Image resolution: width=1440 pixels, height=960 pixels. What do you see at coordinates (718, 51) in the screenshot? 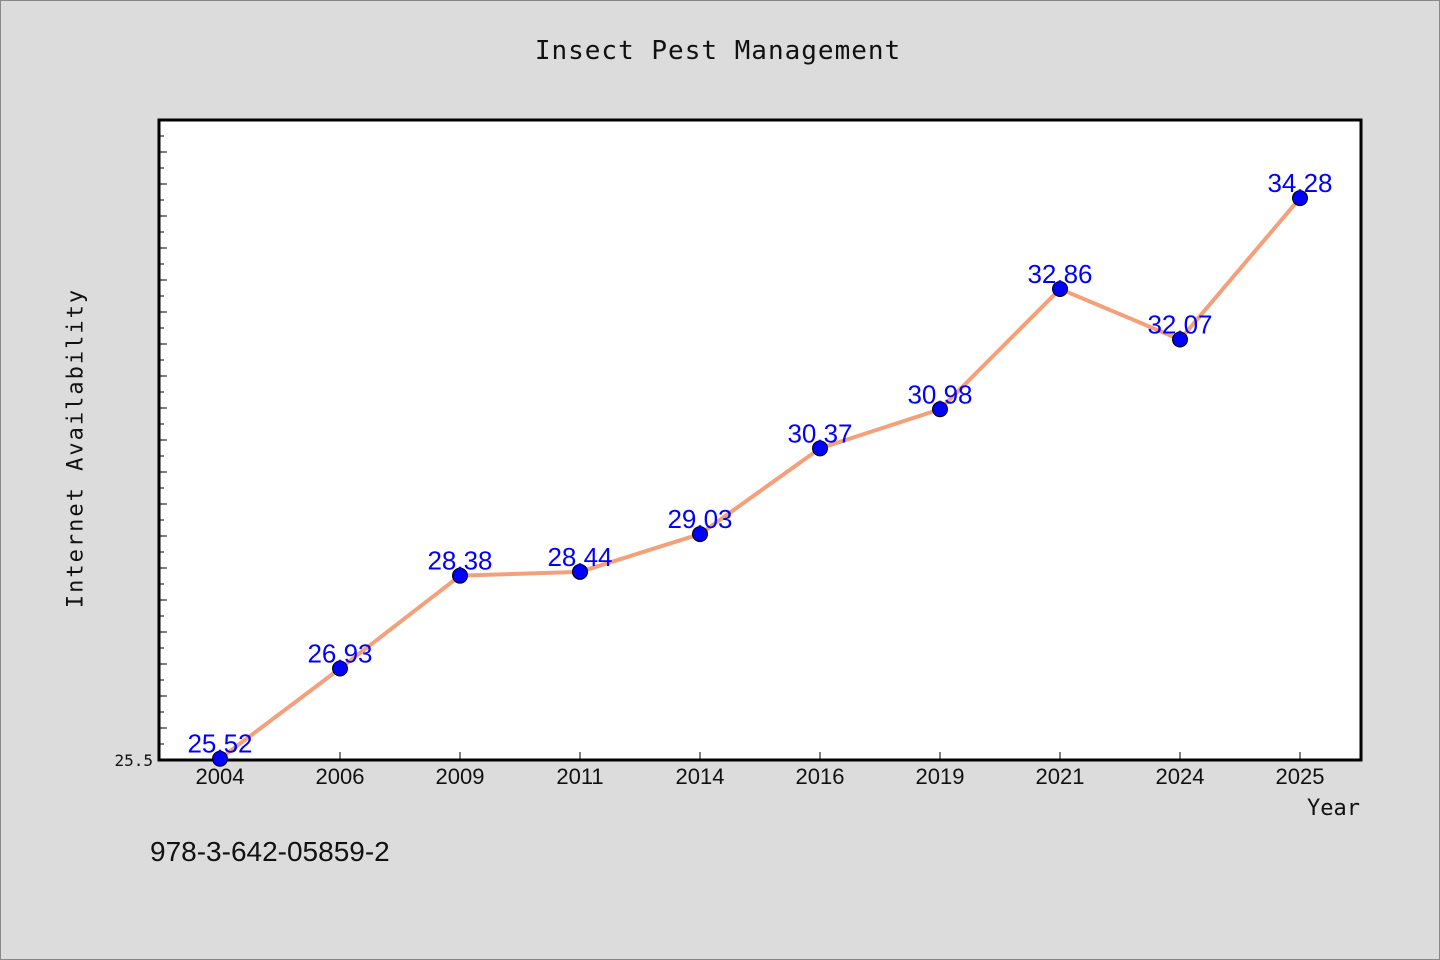
I see `chart-title: Insect Pest Management` at bounding box center [718, 51].